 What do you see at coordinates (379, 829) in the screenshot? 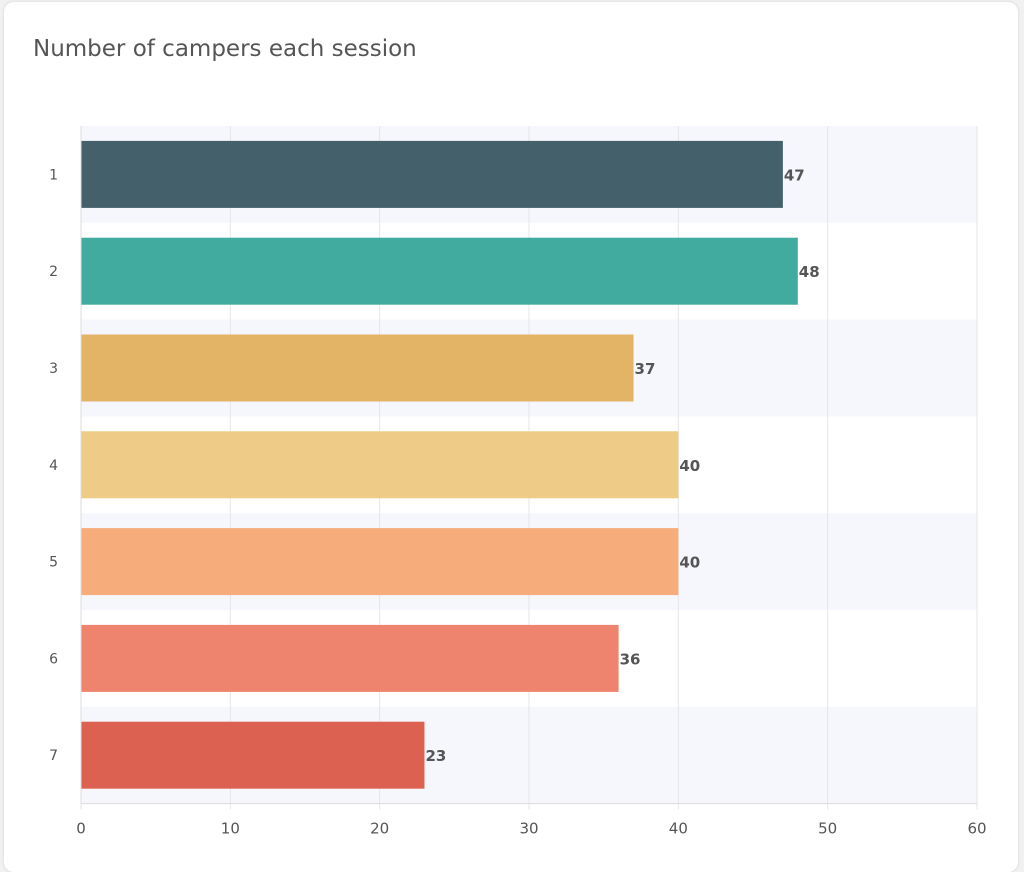
I see `x-tick-label: 20` at bounding box center [379, 829].